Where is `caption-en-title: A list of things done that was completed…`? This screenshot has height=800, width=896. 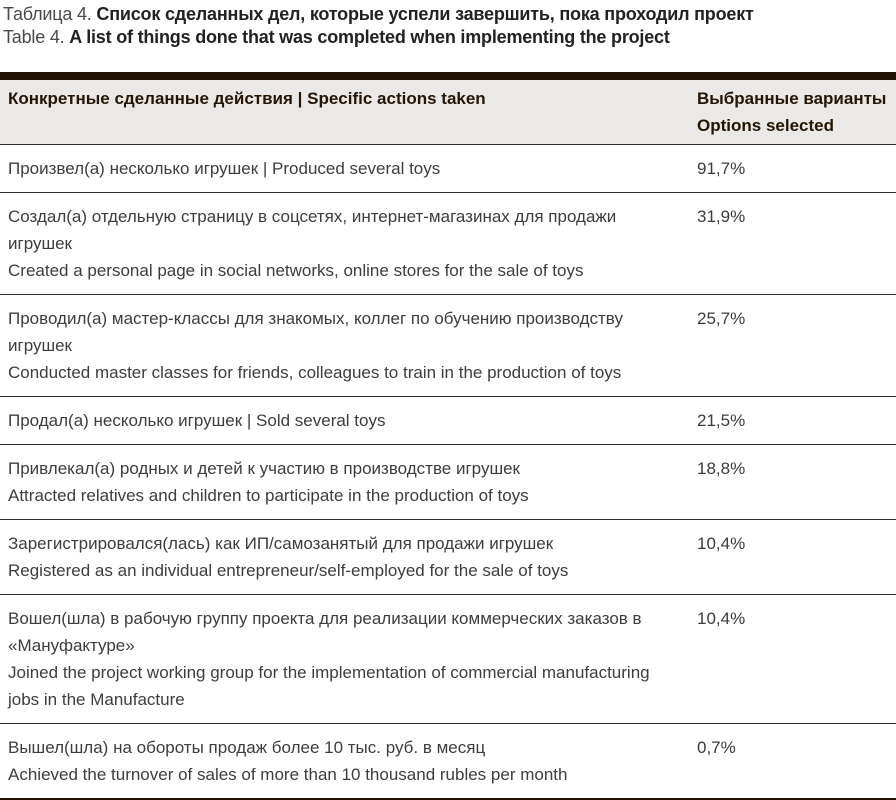 caption-en-title: A list of things done that was completed… is located at coordinates (369, 37).